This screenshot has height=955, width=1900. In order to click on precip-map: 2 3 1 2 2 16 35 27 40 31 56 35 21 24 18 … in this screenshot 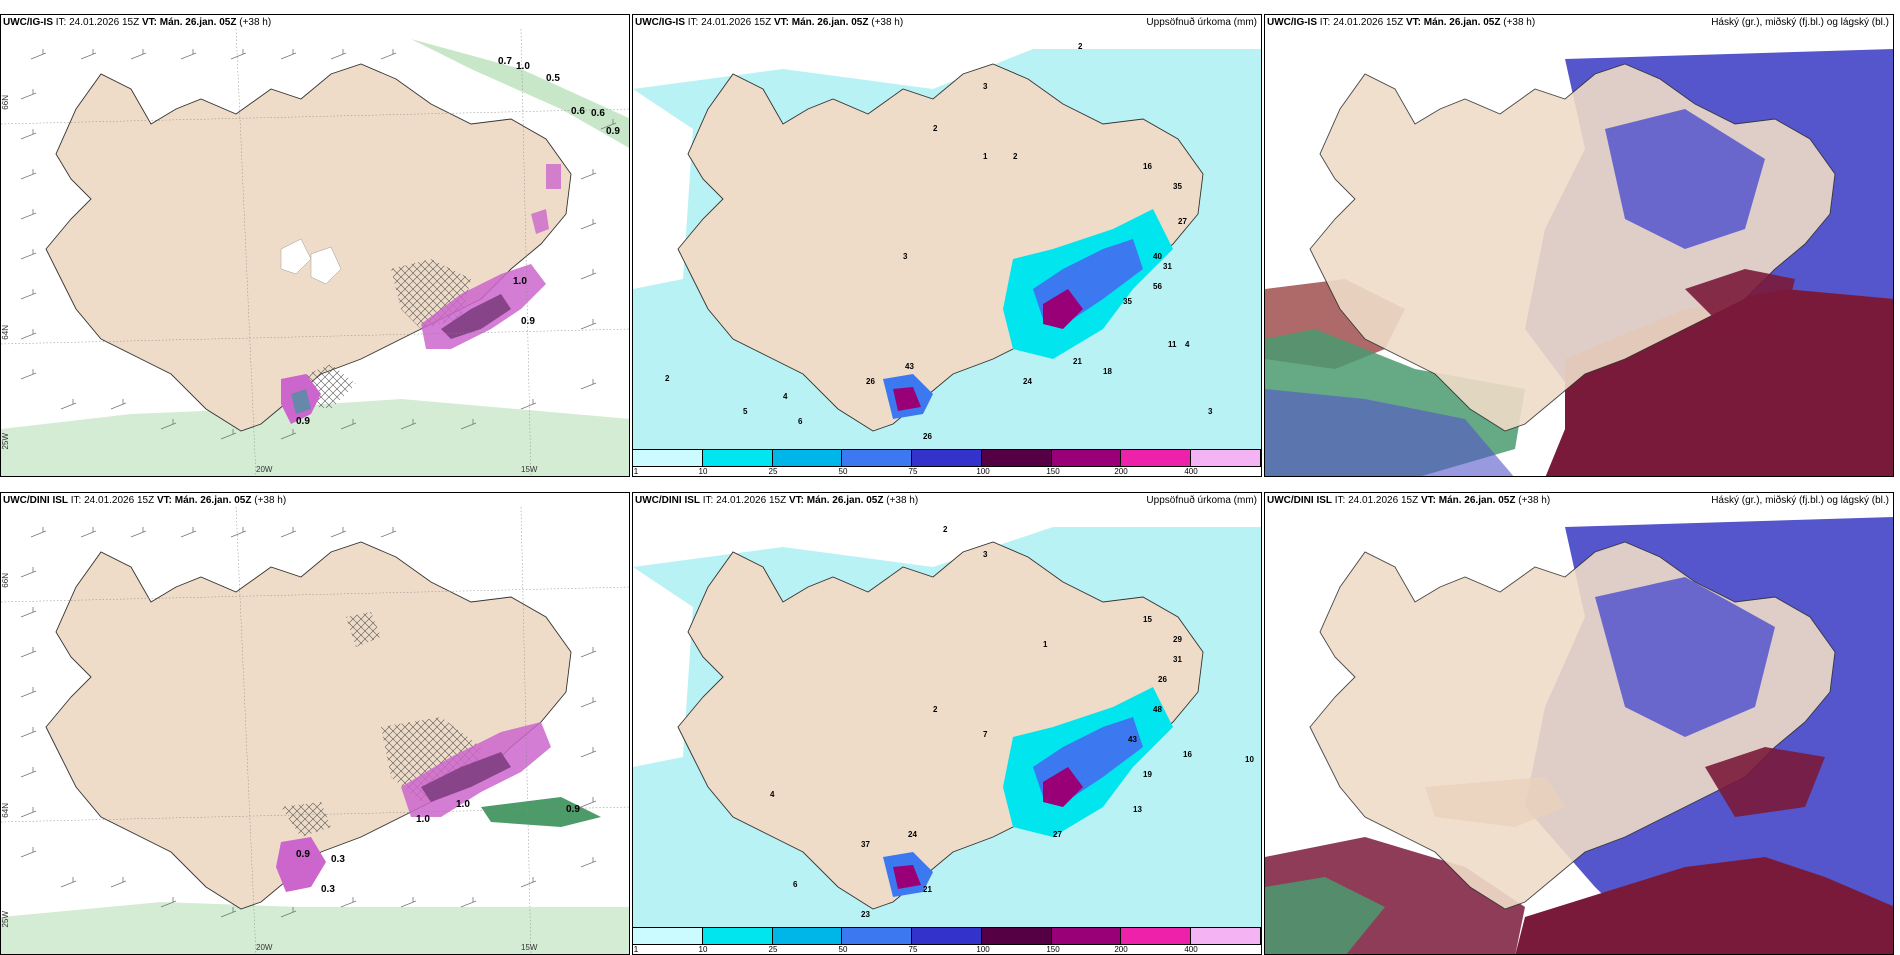, I will do `click(947, 240)`.